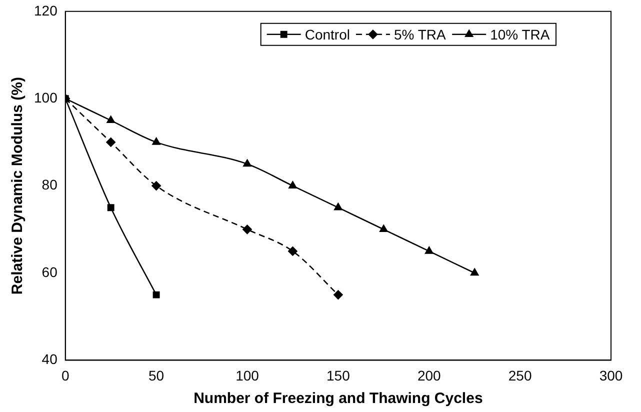 The height and width of the screenshot is (412, 641). Describe the element at coordinates (46, 97) in the screenshot. I see `y-tick-label: 100` at that location.